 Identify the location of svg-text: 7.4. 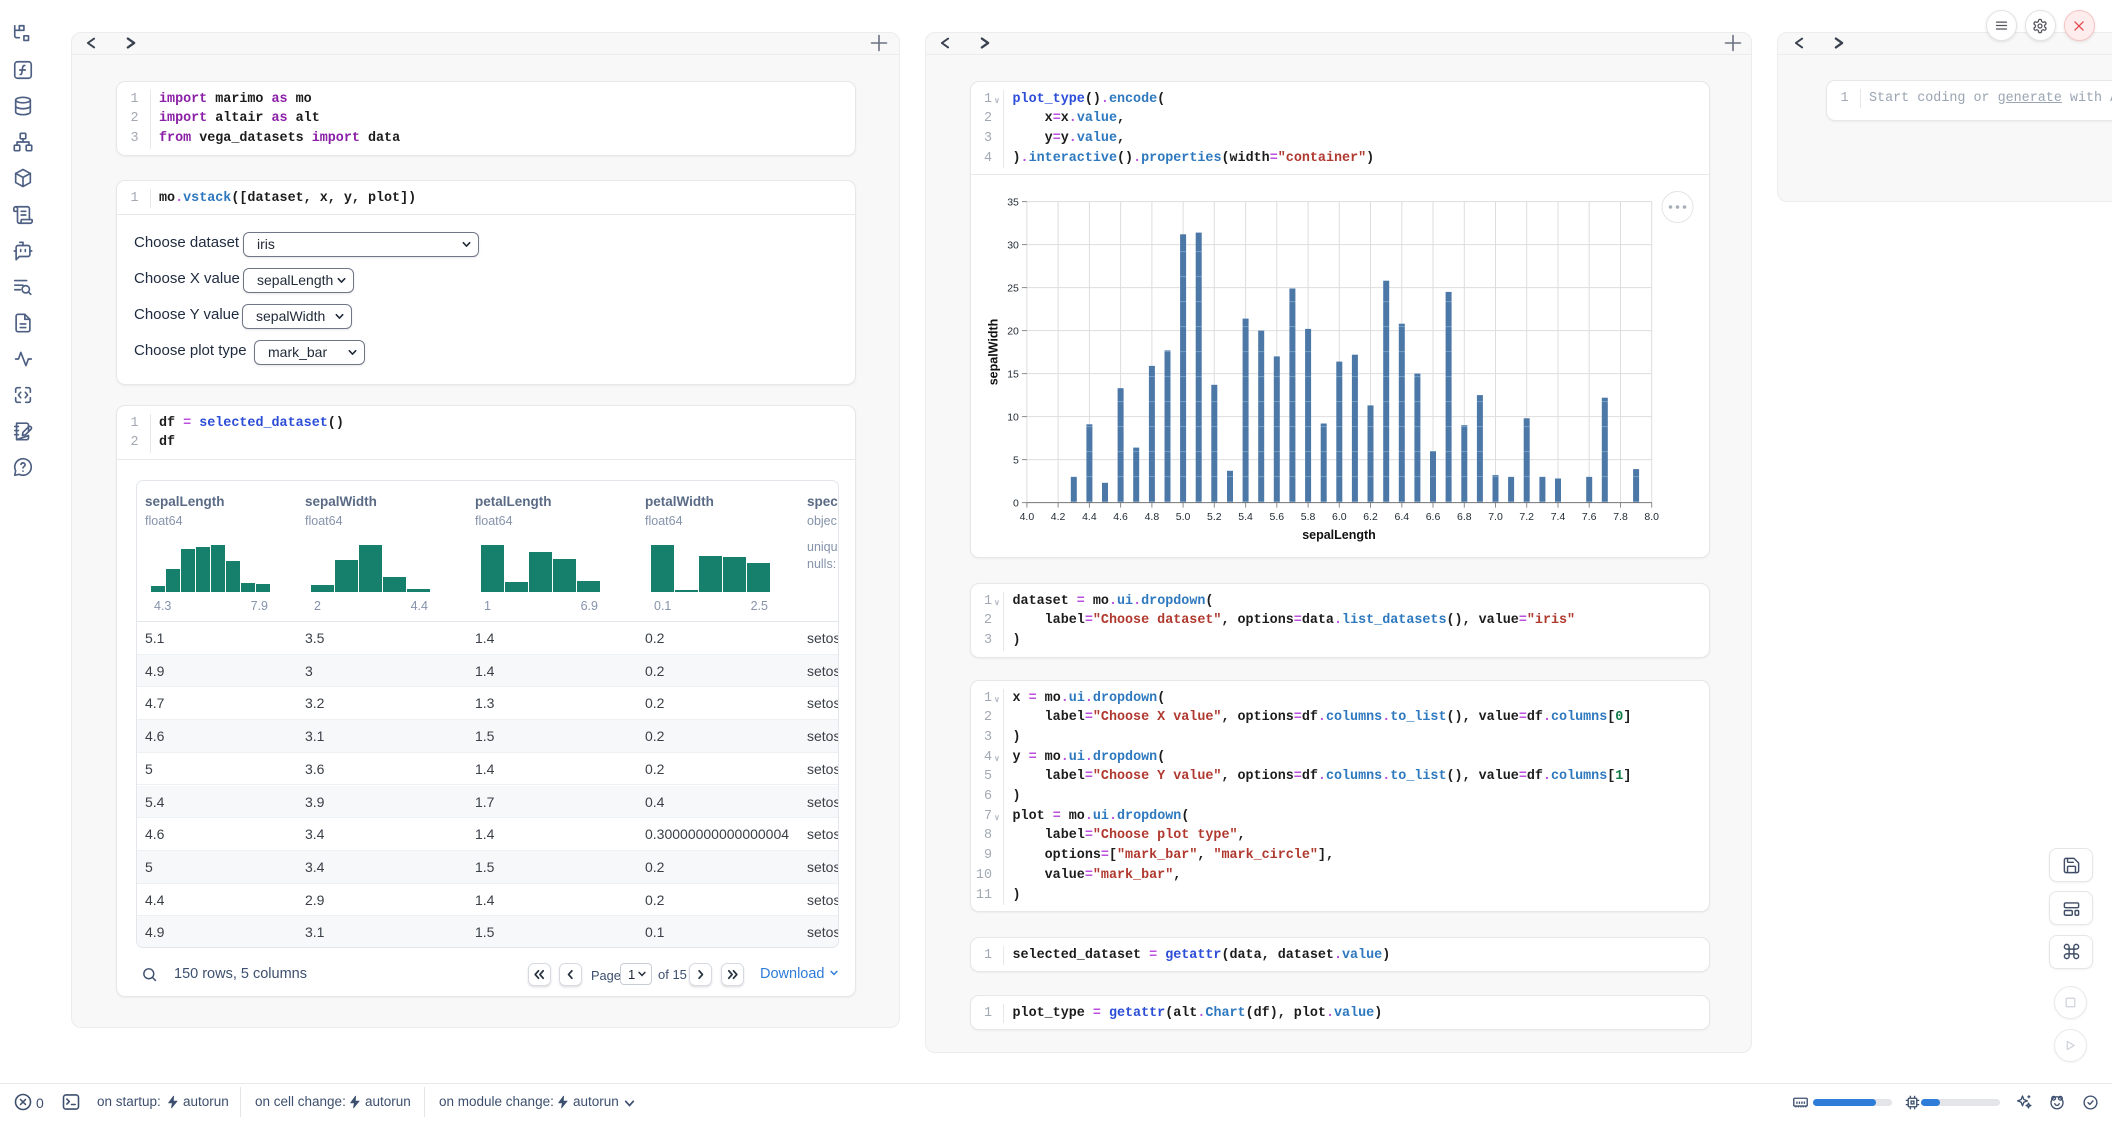
(1557, 517).